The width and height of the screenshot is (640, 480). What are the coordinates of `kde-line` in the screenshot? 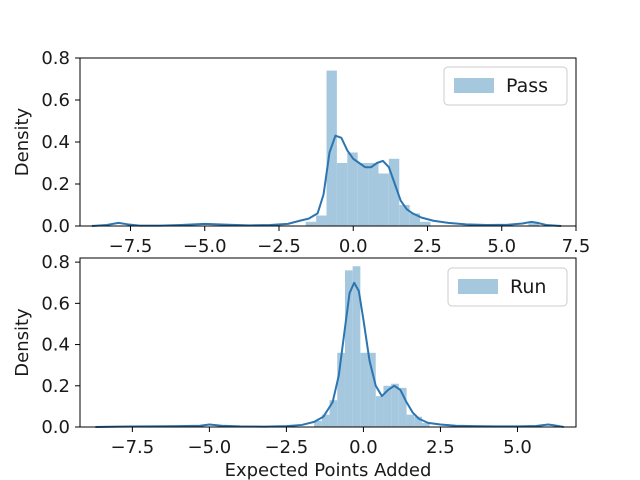 It's located at (326, 180).